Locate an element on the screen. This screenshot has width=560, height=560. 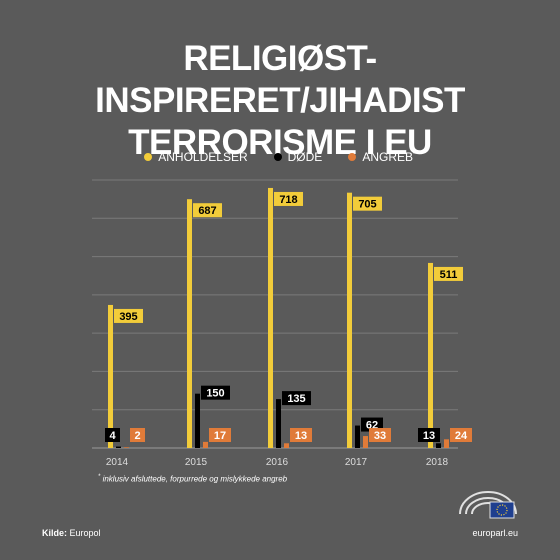
data-label-angreb: 24 is located at coordinates (461, 436).